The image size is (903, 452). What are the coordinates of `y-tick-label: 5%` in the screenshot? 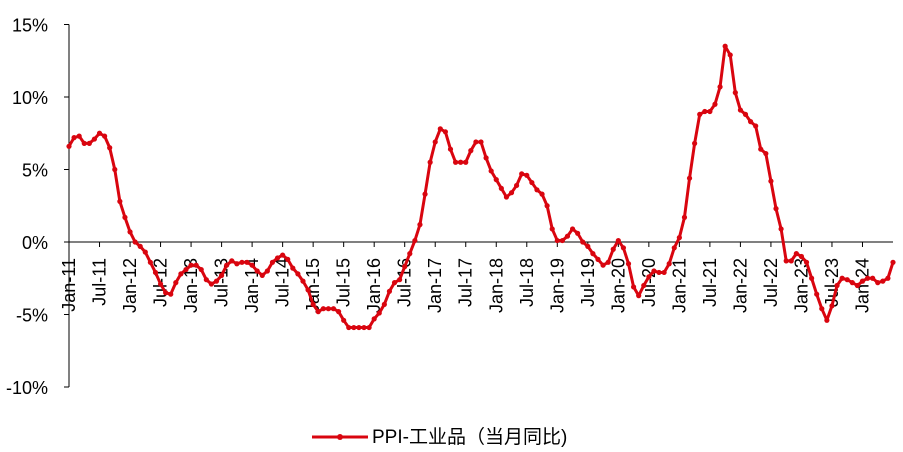 It's located at (35, 171).